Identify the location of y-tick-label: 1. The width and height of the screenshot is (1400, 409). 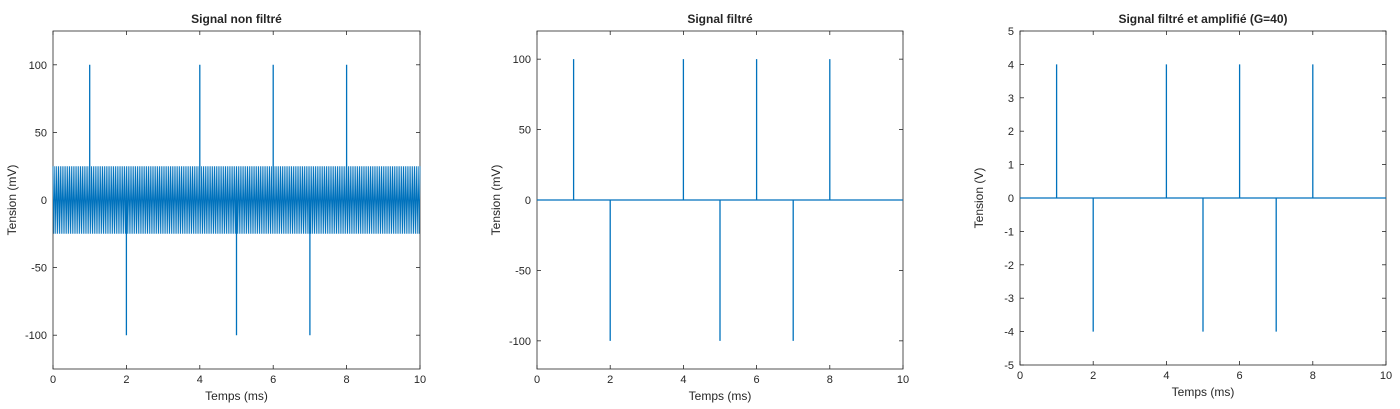
(1011, 166).